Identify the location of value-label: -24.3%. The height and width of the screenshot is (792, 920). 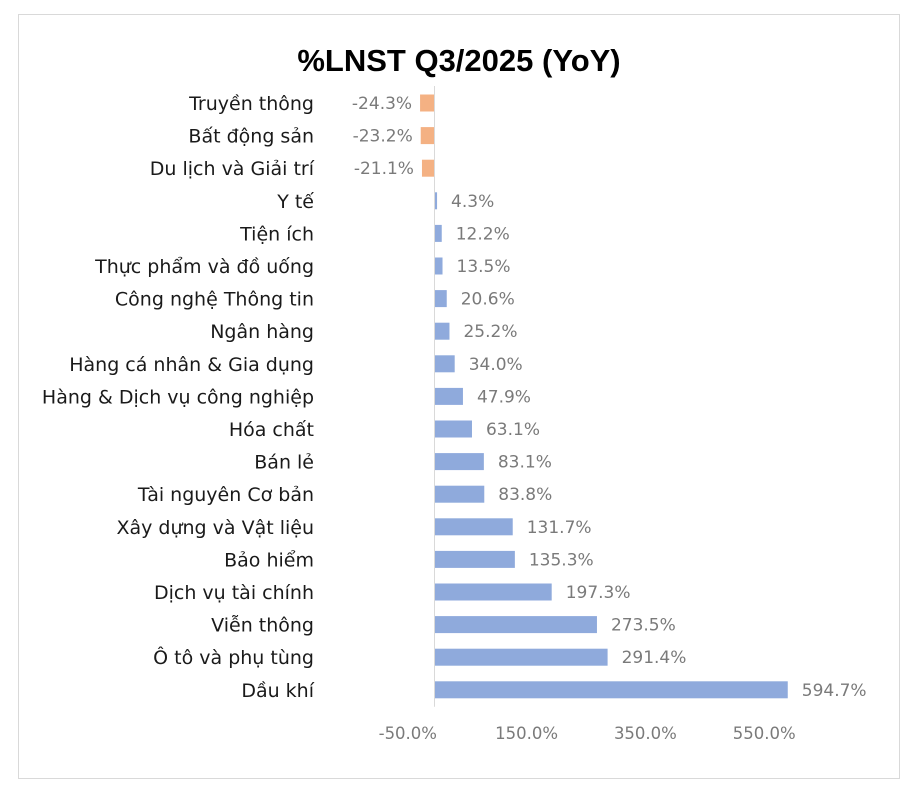
(382, 104).